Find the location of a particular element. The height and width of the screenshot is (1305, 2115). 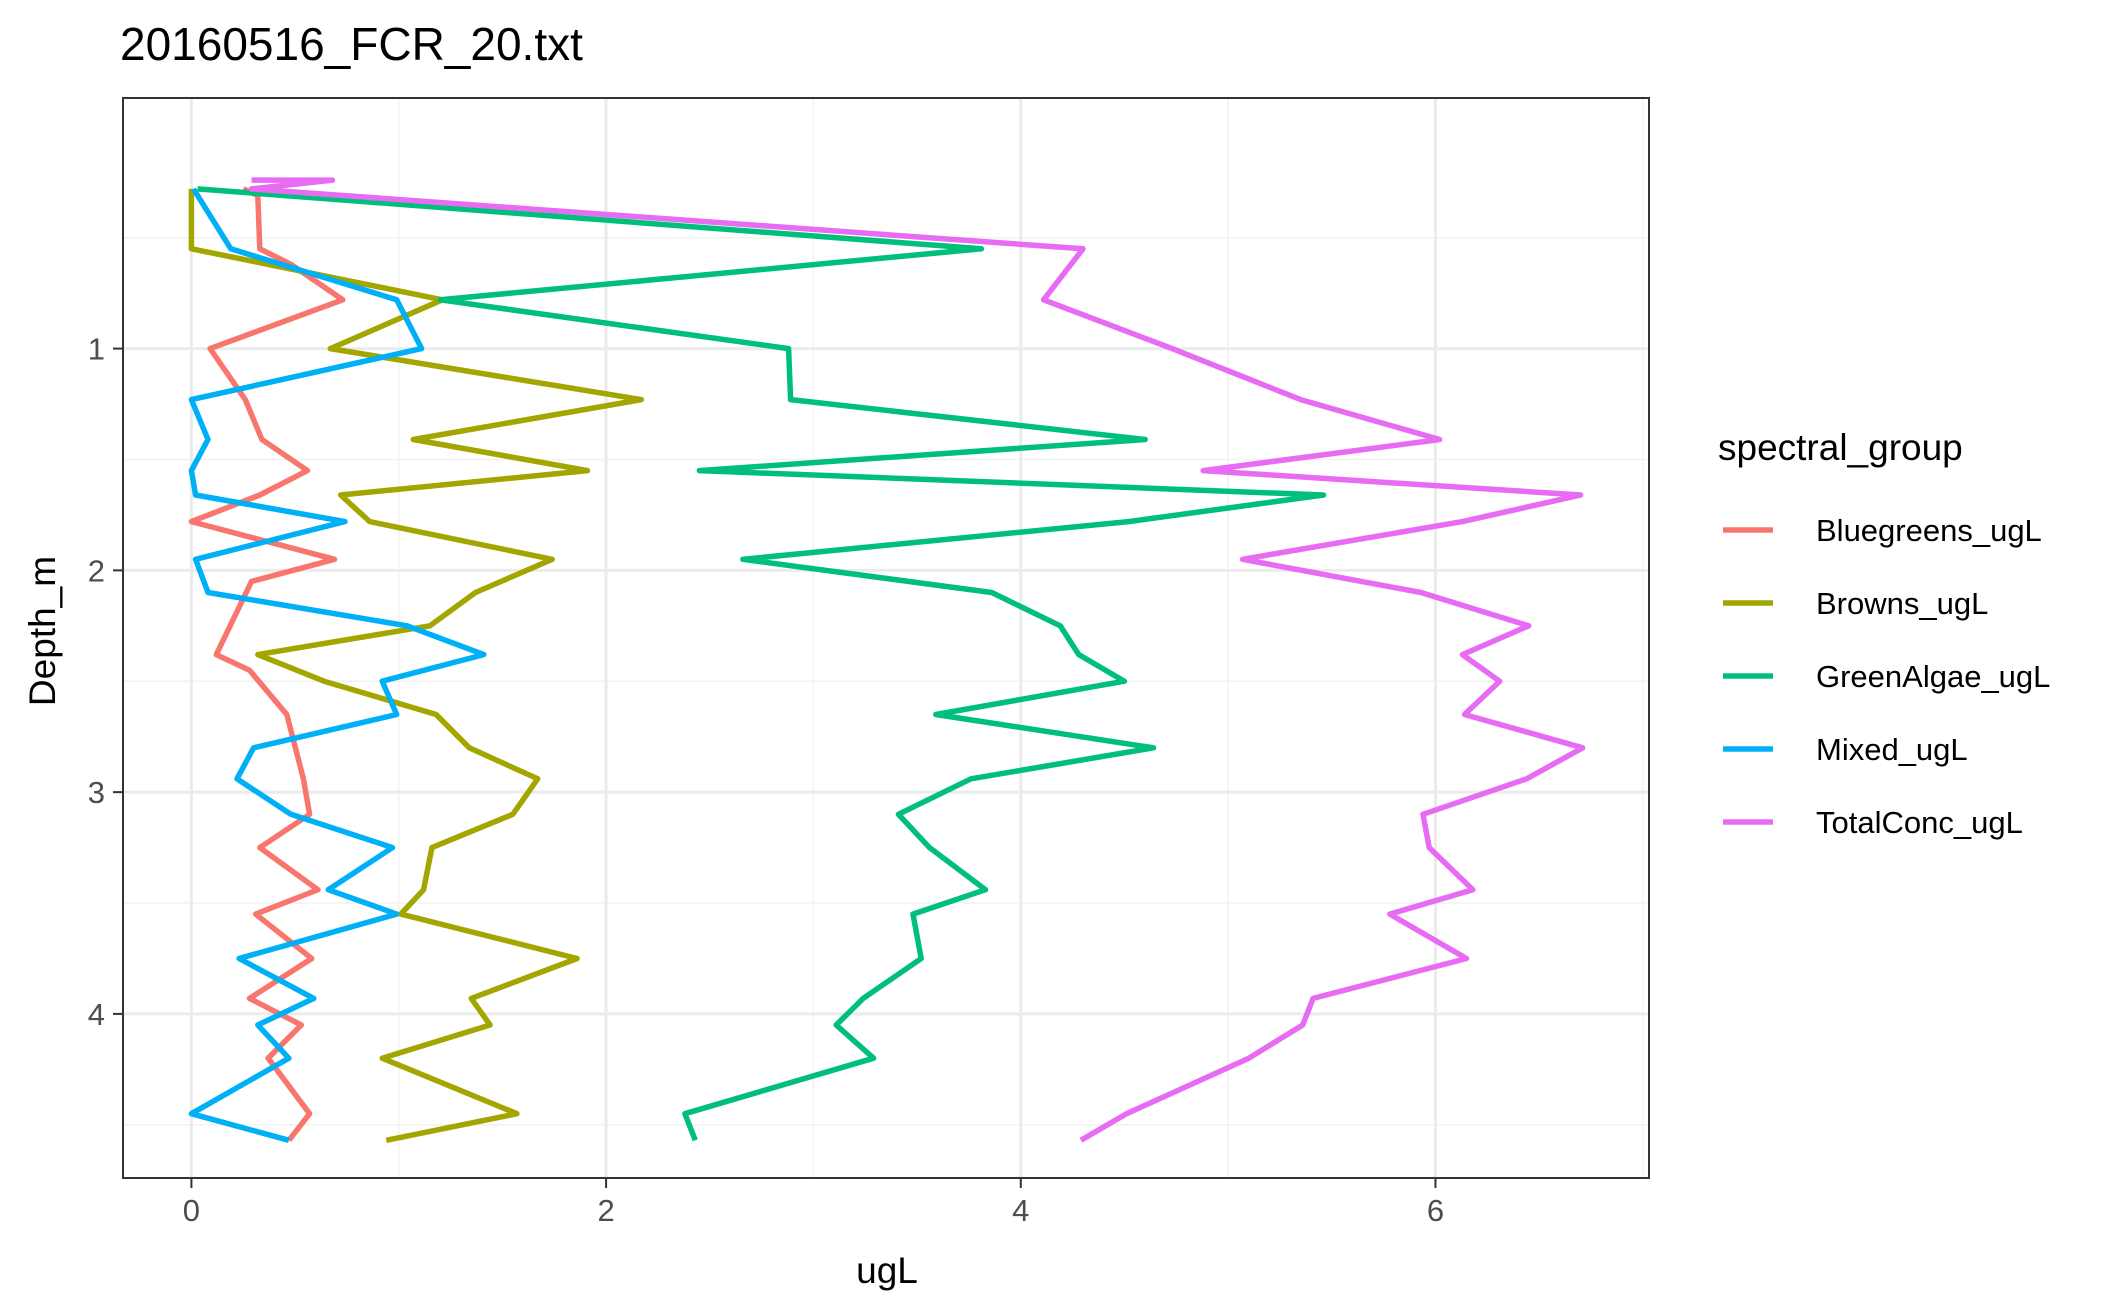

x-tick-label: 0 is located at coordinates (191, 1210).